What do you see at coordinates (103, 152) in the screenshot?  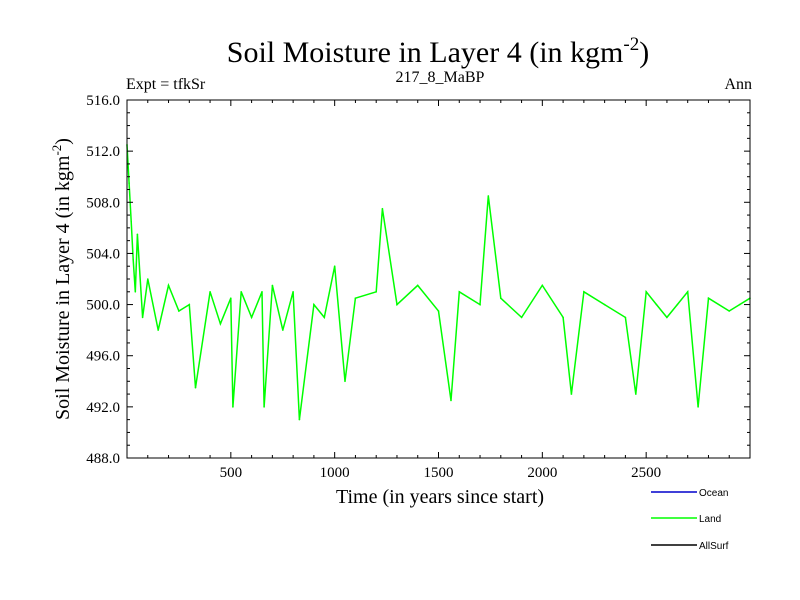 I see `y-tick-label: 512.0` at bounding box center [103, 152].